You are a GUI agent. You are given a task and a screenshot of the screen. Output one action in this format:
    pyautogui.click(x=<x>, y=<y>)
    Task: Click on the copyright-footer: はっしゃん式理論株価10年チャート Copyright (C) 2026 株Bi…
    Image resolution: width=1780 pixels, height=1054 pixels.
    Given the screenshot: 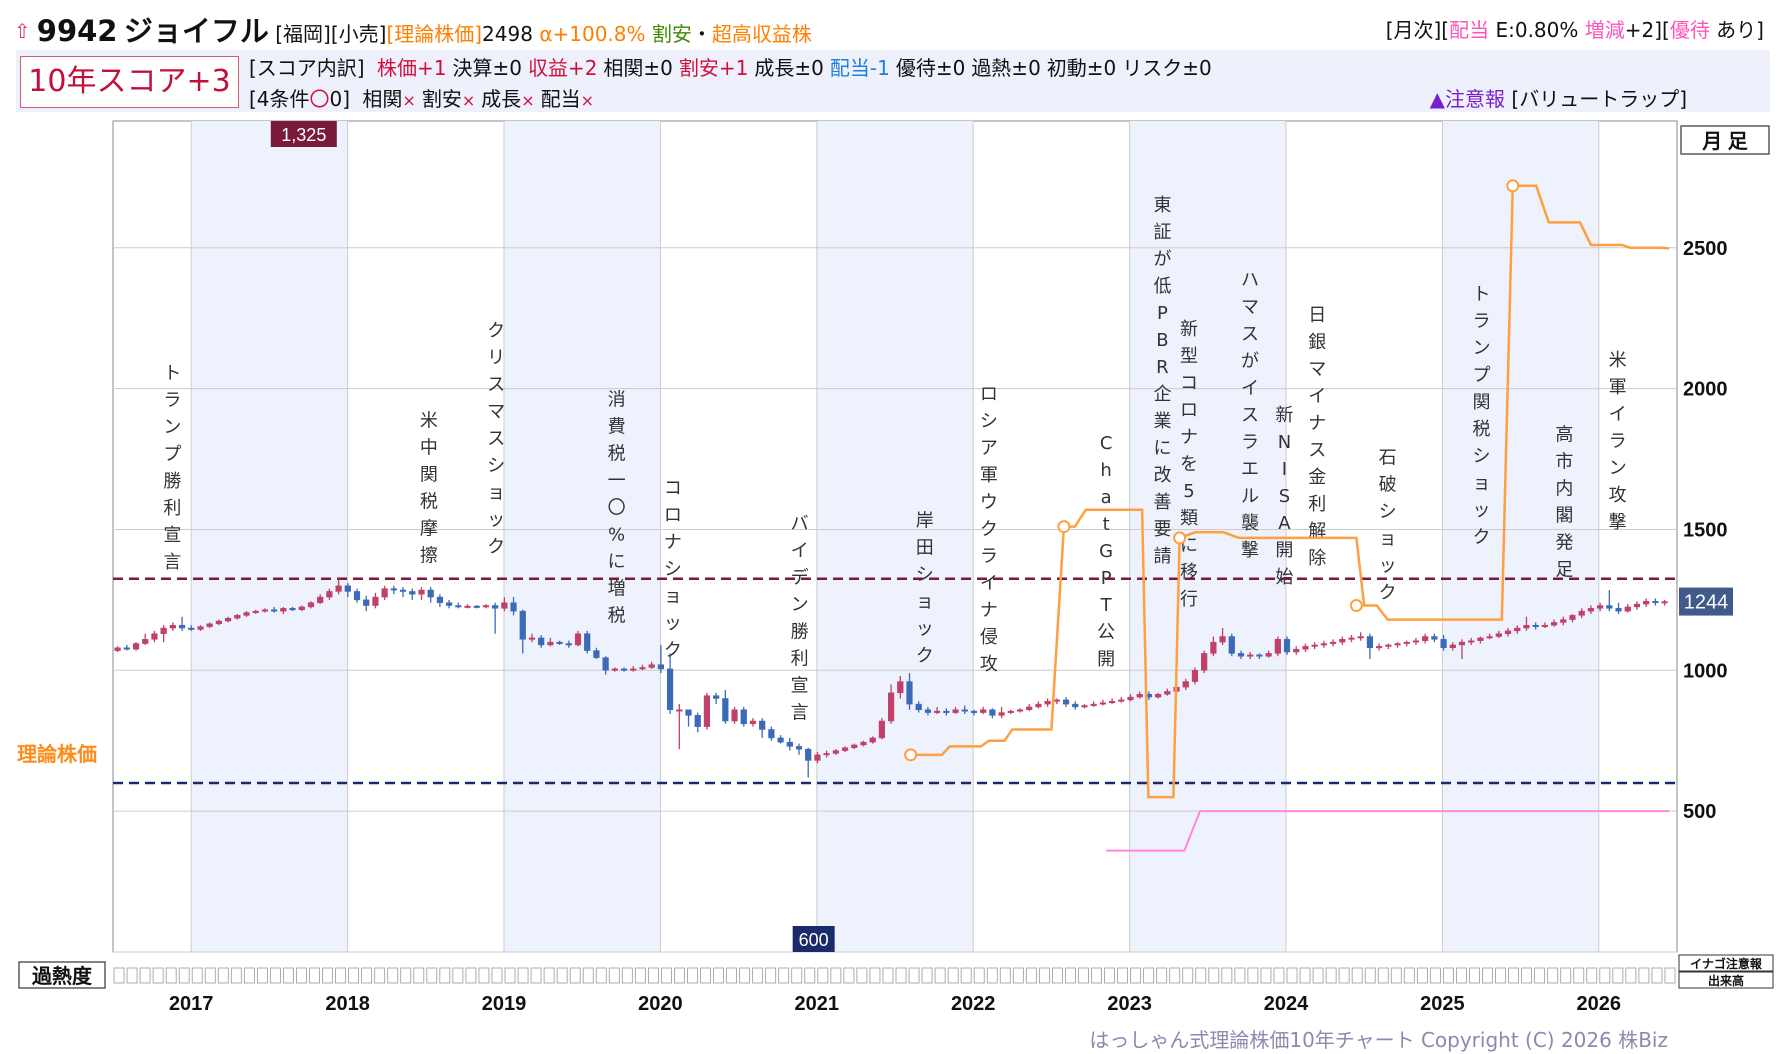 What is the action you would take?
    pyautogui.click(x=1378, y=1040)
    